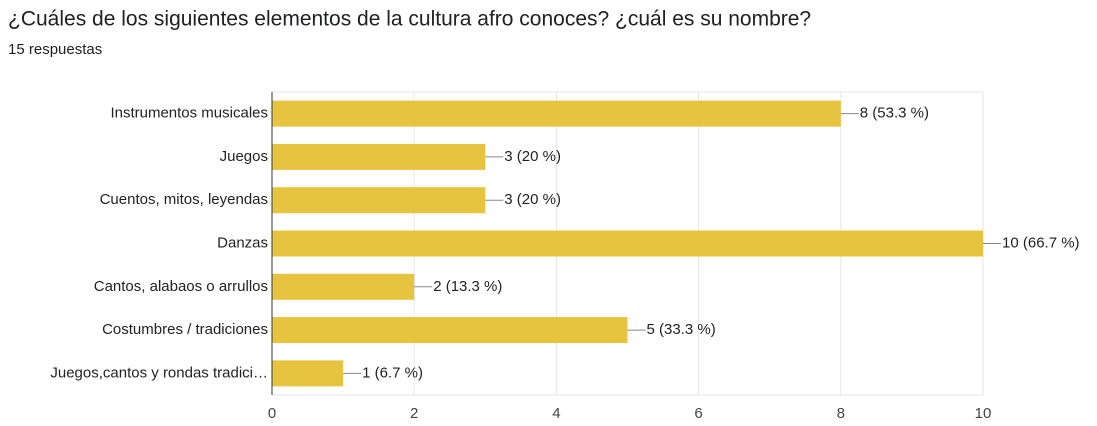 The image size is (1097, 426). Describe the element at coordinates (894, 113) in the screenshot. I see `value-label: 8 (53.3 %)` at that location.